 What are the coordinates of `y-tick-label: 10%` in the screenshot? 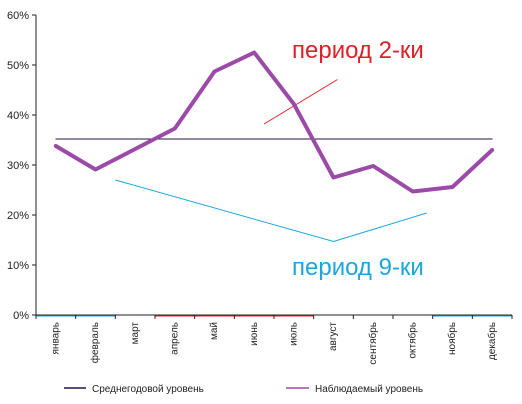 It's located at (18, 266).